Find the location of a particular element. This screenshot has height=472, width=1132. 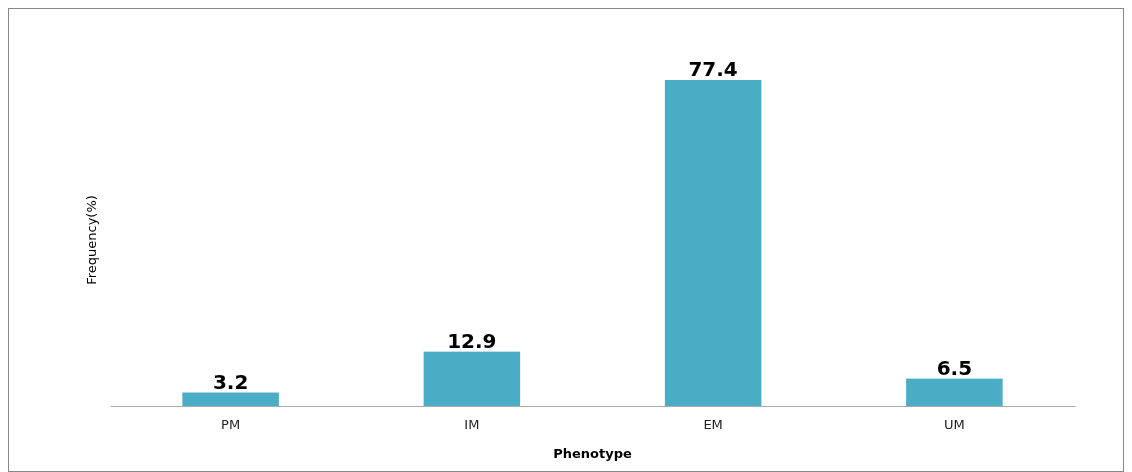

data-label: 12.9 is located at coordinates (472, 340).